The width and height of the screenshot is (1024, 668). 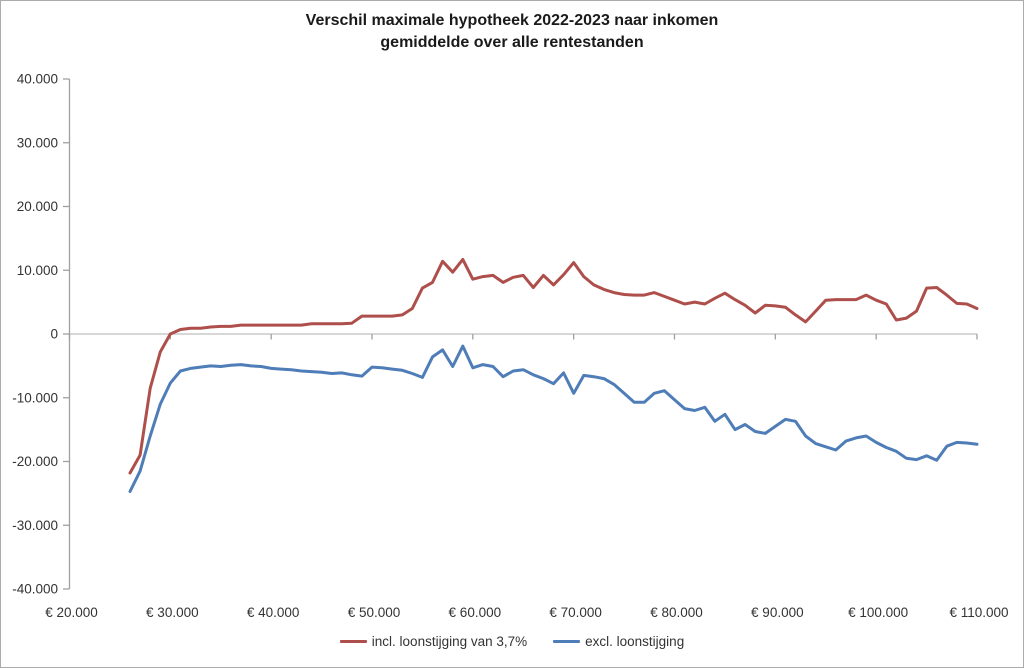 What do you see at coordinates (449, 641) in the screenshot?
I see `legend-label-incl: incl. loonstijging van 3,7%` at bounding box center [449, 641].